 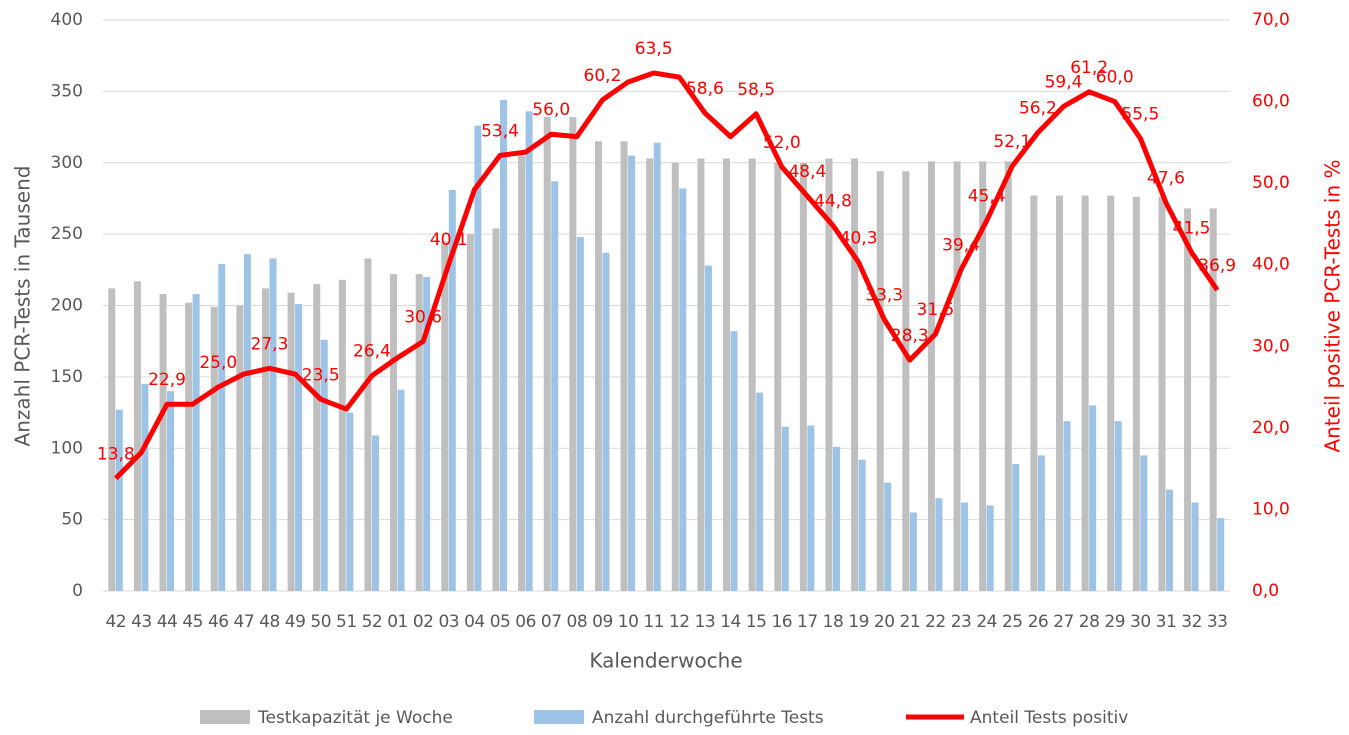 What do you see at coordinates (67, 20) in the screenshot?
I see `y-tick-label: 400` at bounding box center [67, 20].